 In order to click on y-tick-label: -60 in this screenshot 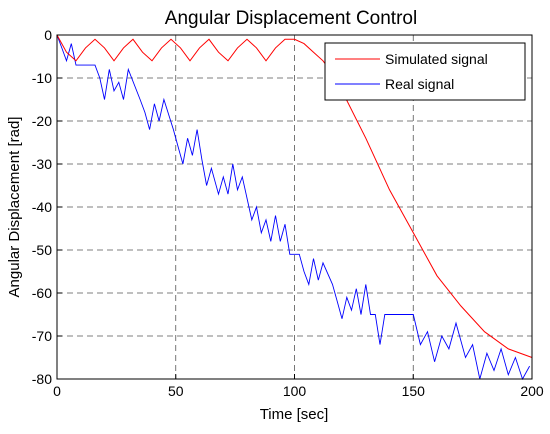, I will do `click(42, 293)`.